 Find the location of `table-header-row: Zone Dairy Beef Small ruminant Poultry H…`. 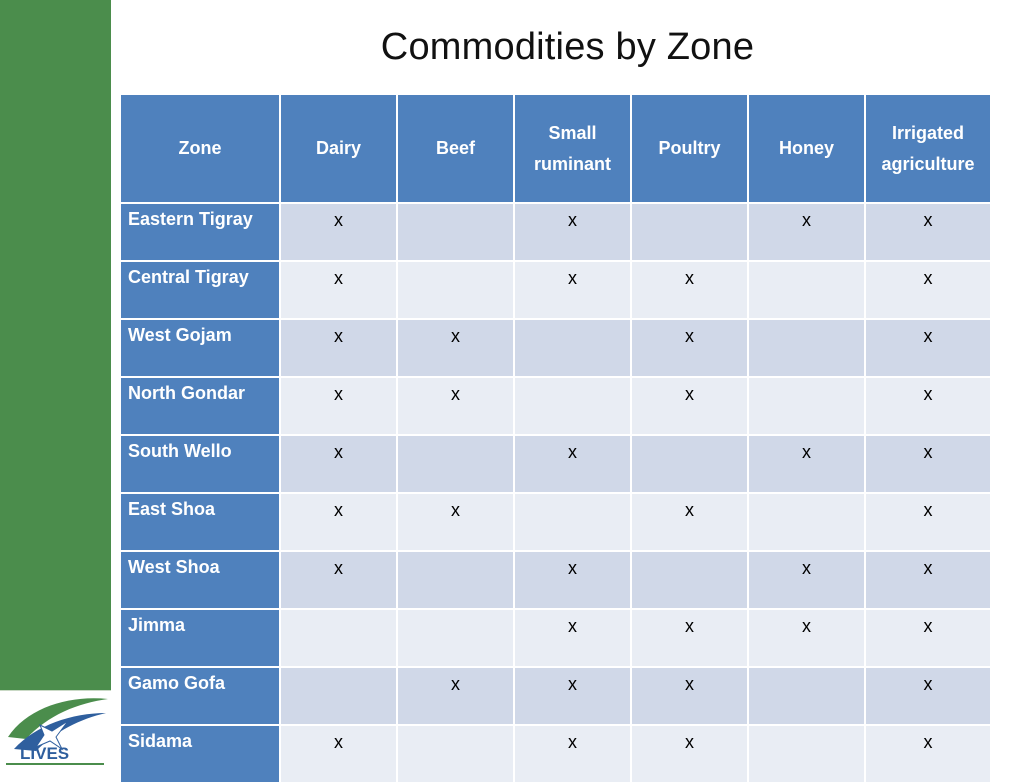

table-header-row: Zone Dairy Beef Small ruminant Poultry H… is located at coordinates (555, 148).